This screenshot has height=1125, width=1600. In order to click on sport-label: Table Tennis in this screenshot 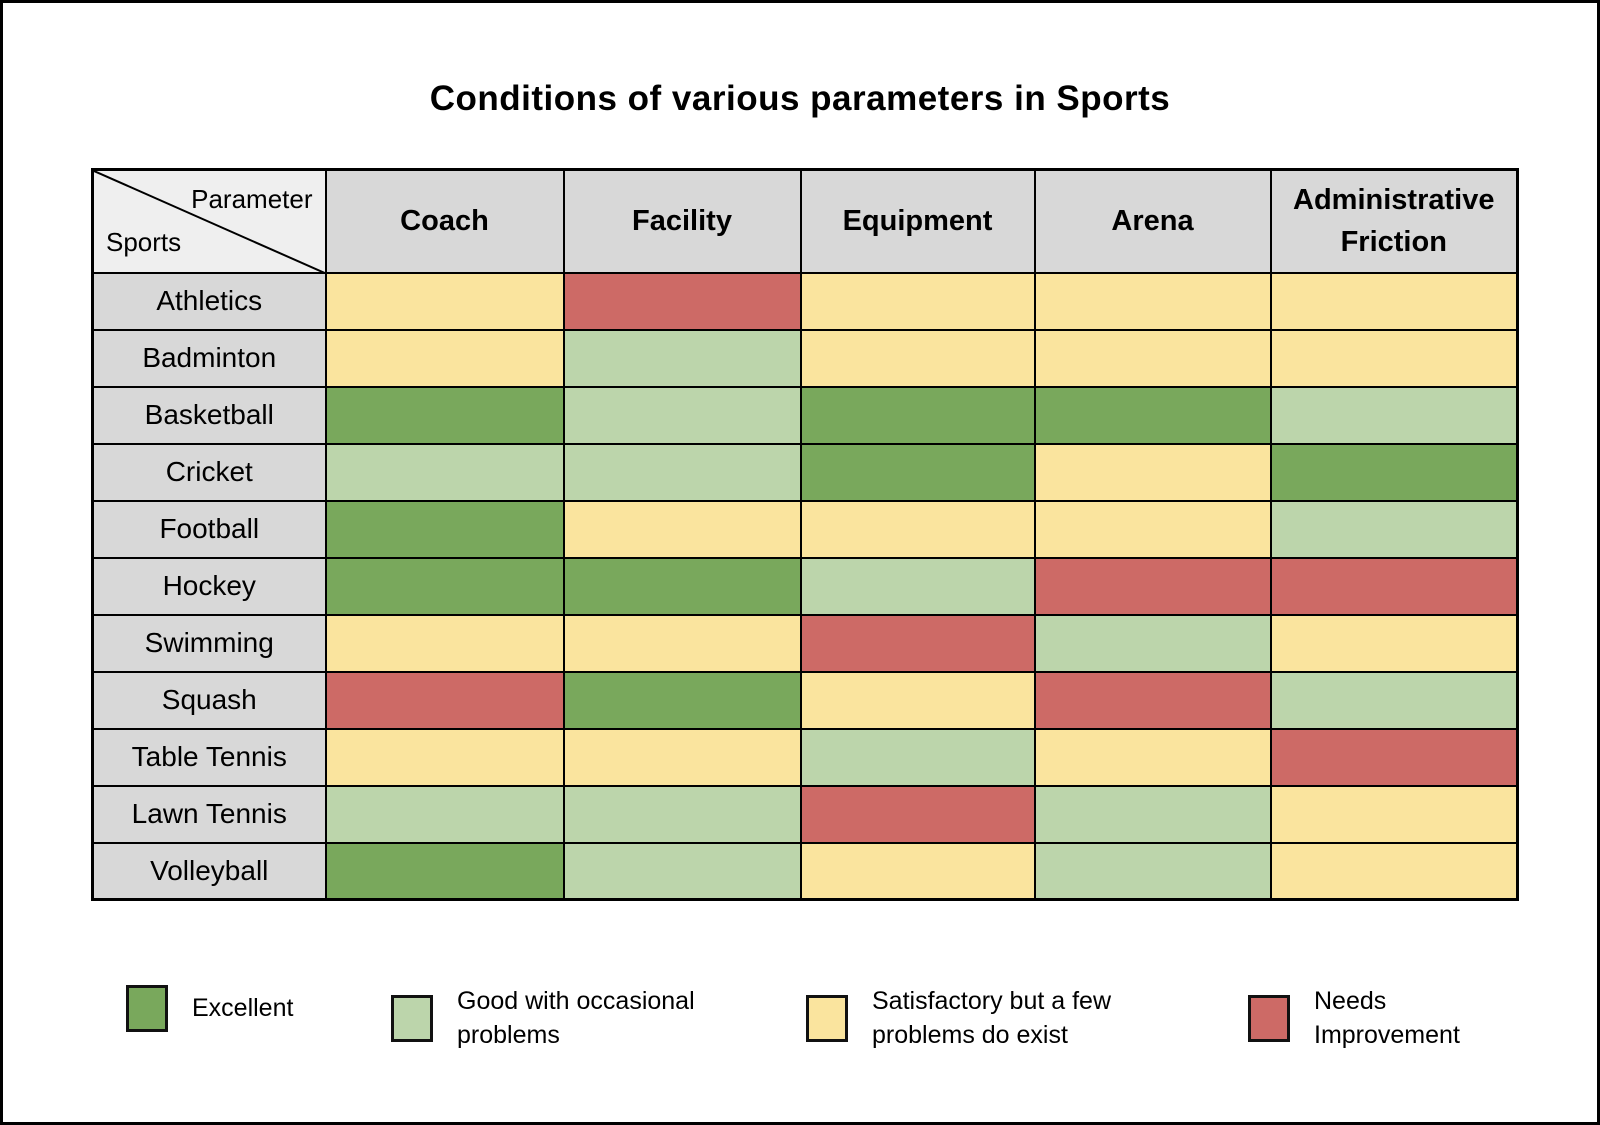, I will do `click(209, 757)`.